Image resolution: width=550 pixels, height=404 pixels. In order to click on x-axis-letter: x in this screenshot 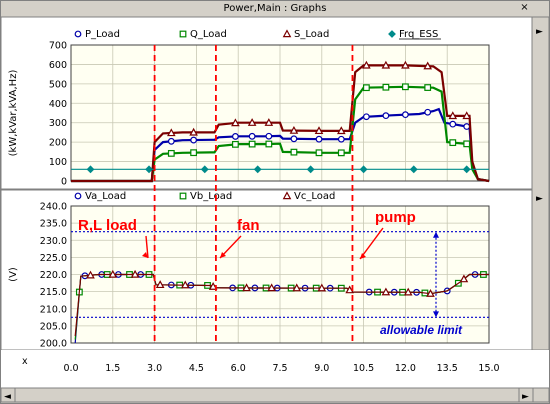, I will do `click(25, 361)`.